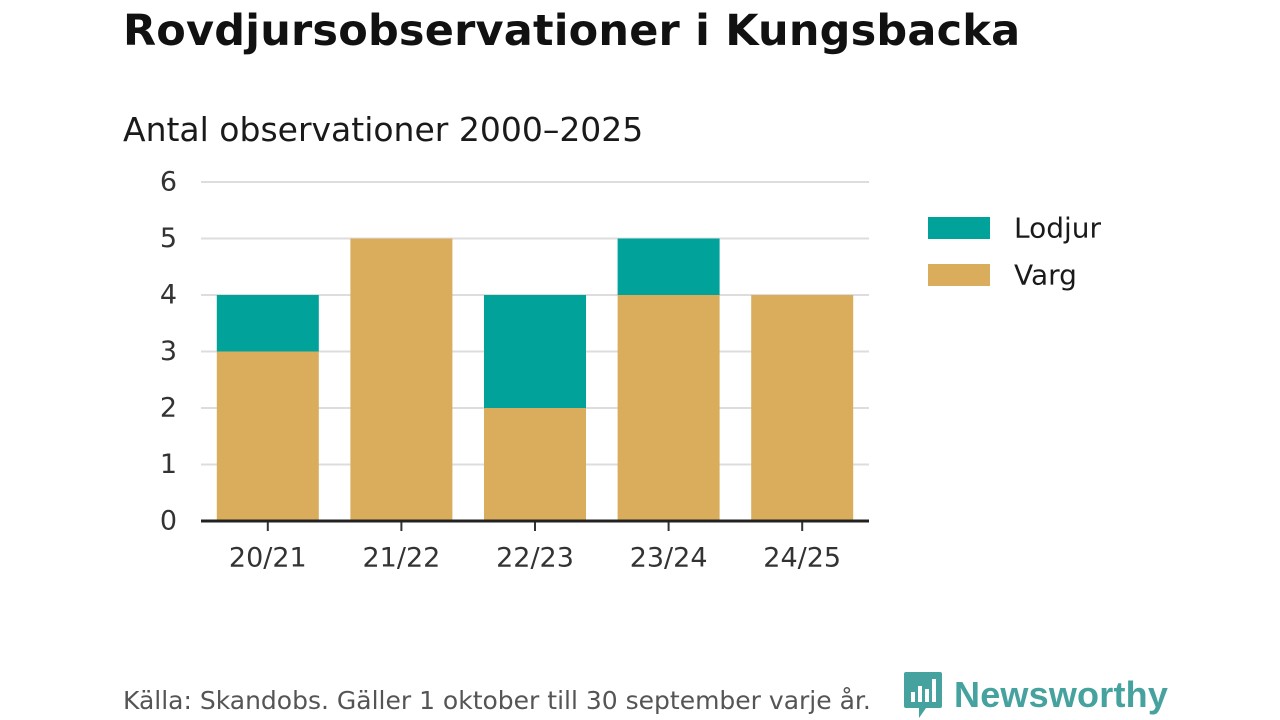  What do you see at coordinates (959, 228) in the screenshot?
I see `legend-swatch-lodjur` at bounding box center [959, 228].